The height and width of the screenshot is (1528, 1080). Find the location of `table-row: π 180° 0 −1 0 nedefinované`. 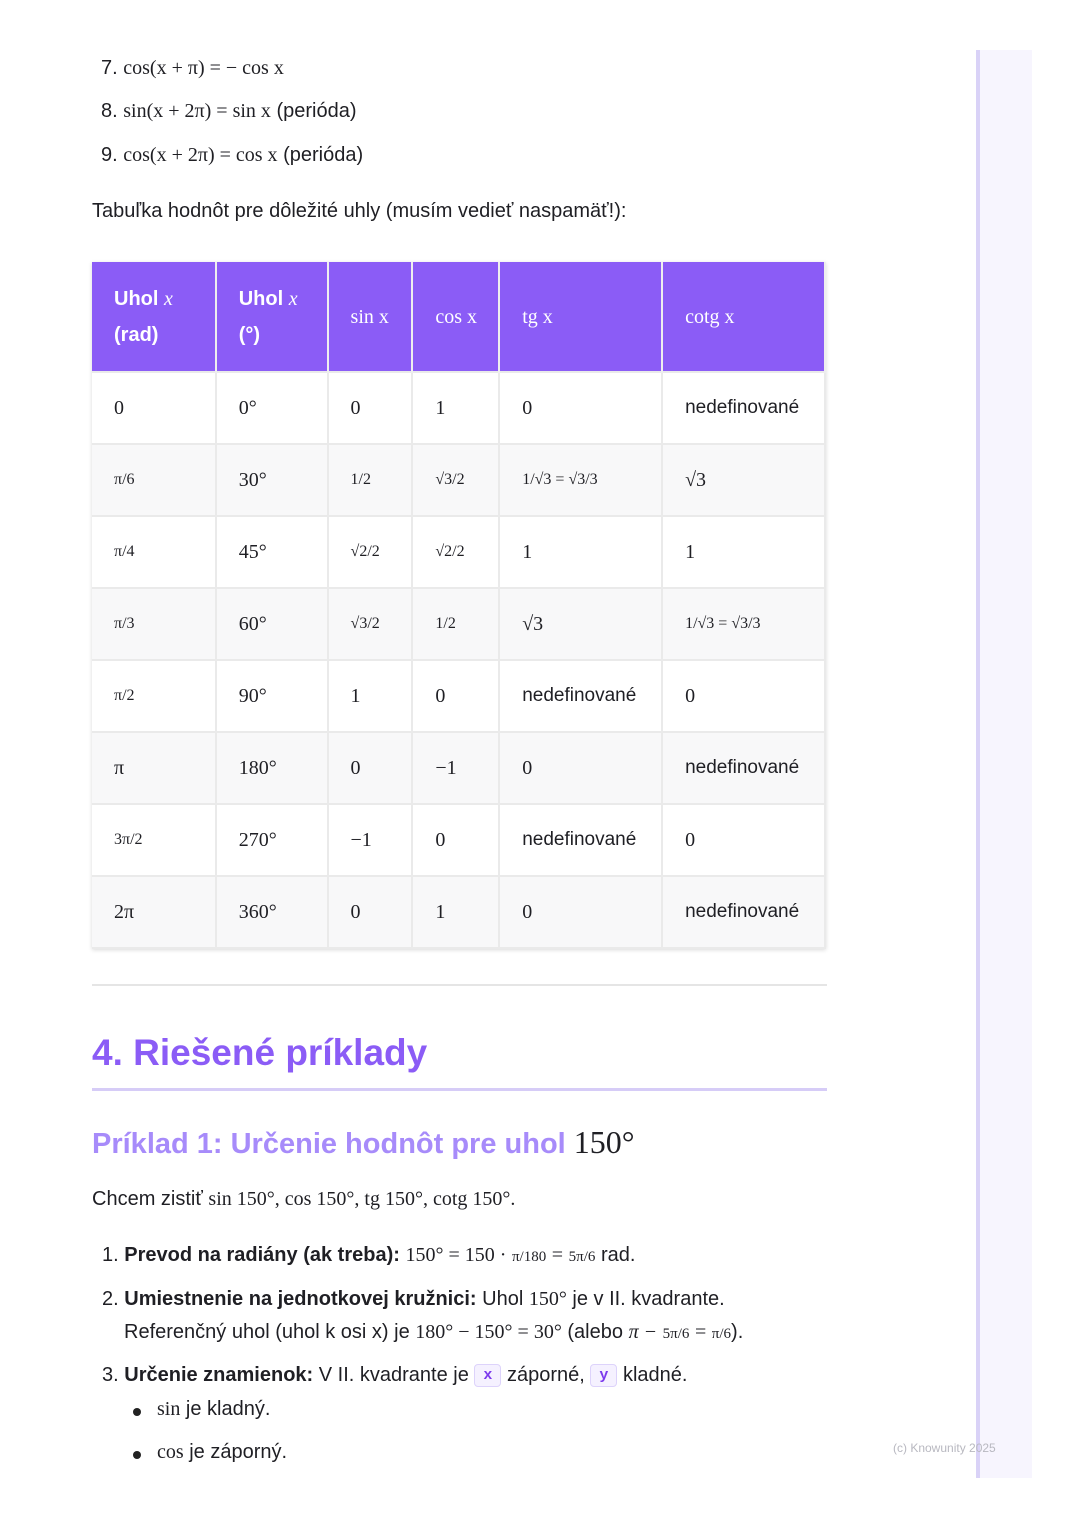

table-row: π 180° 0 −1 0 nedefinované is located at coordinates (459, 768).